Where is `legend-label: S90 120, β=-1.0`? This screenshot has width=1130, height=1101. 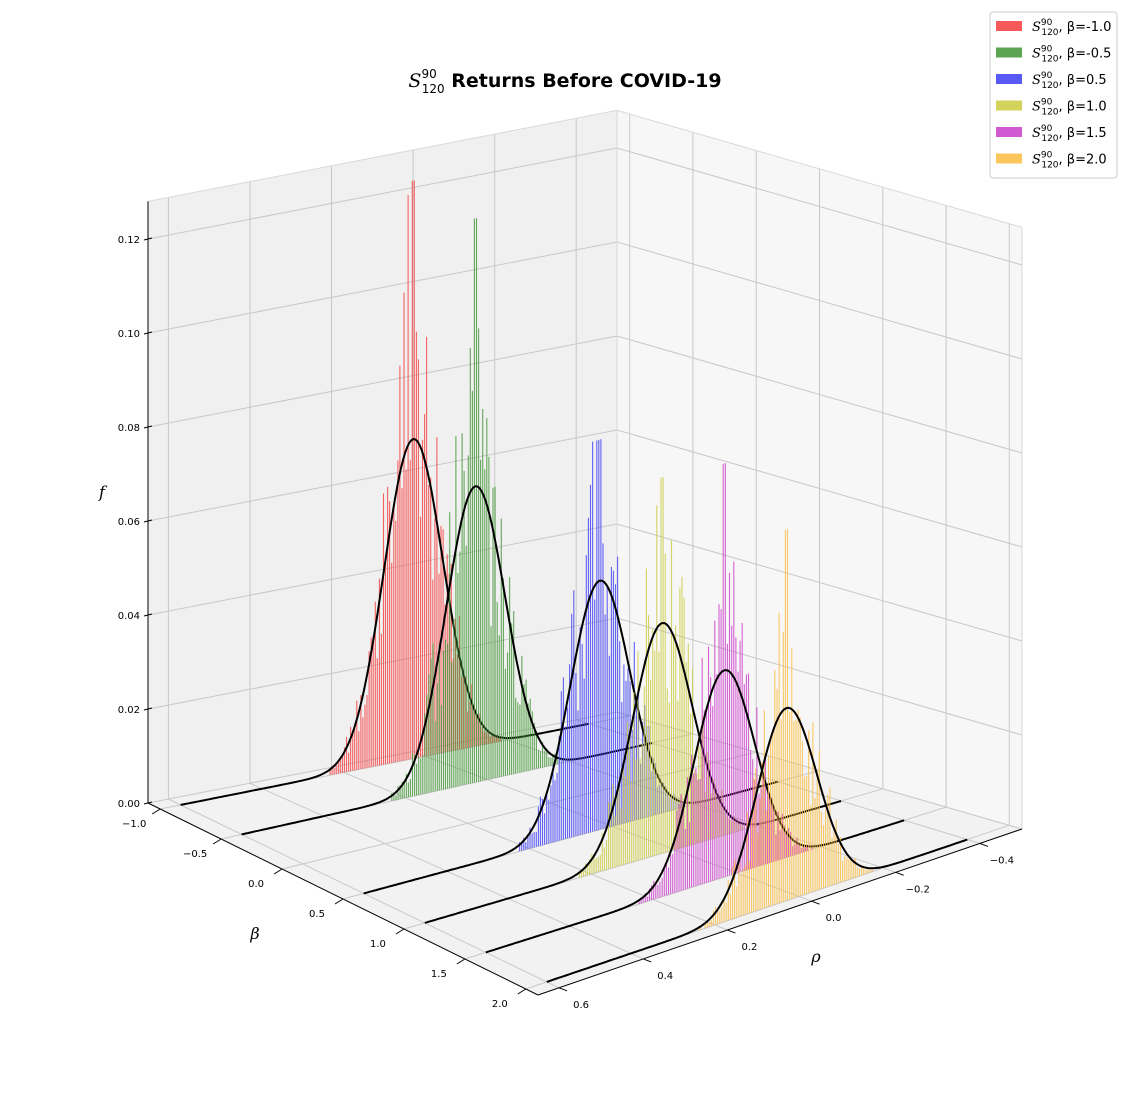 legend-label: S90 120, β=-1.0 is located at coordinates (1071, 28).